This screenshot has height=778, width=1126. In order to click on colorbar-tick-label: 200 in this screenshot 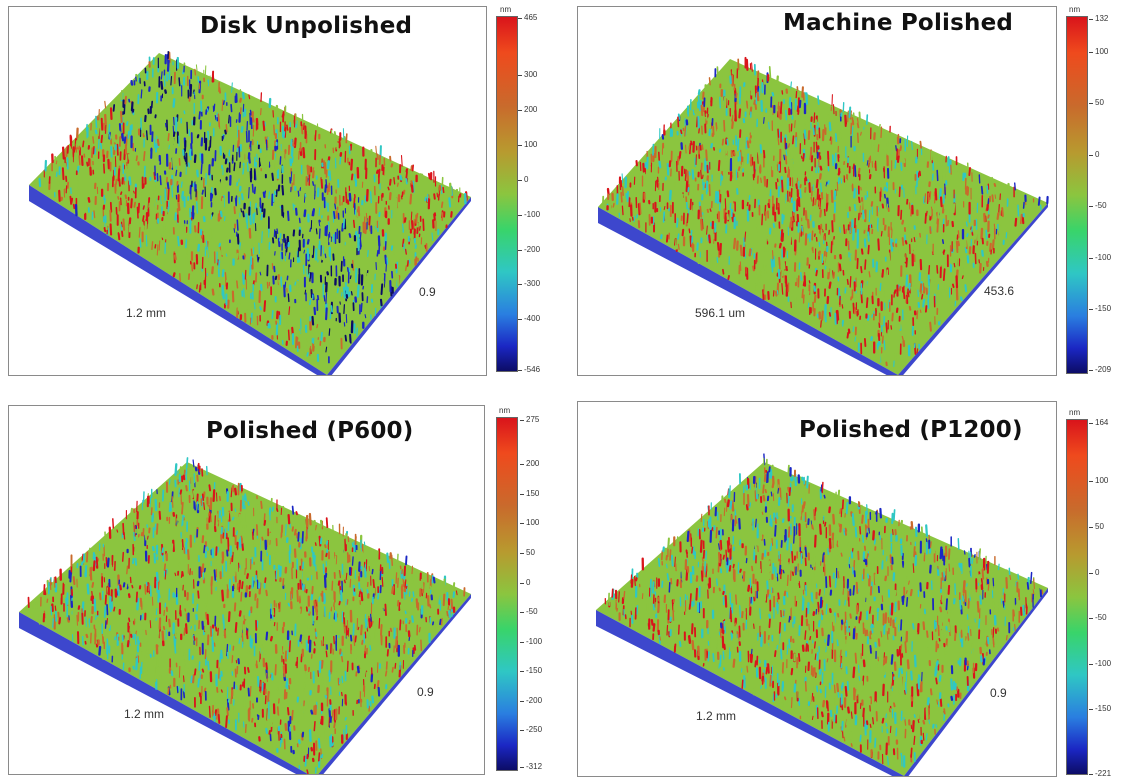, I will do `click(531, 110)`.